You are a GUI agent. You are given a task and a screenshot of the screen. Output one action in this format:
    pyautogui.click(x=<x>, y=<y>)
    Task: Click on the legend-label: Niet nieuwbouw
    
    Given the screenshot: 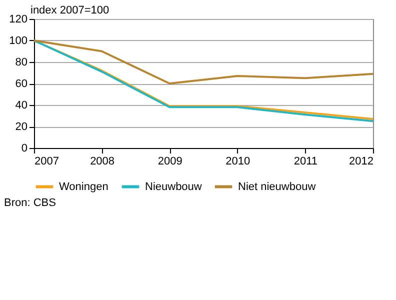 What is the action you would take?
    pyautogui.click(x=277, y=186)
    